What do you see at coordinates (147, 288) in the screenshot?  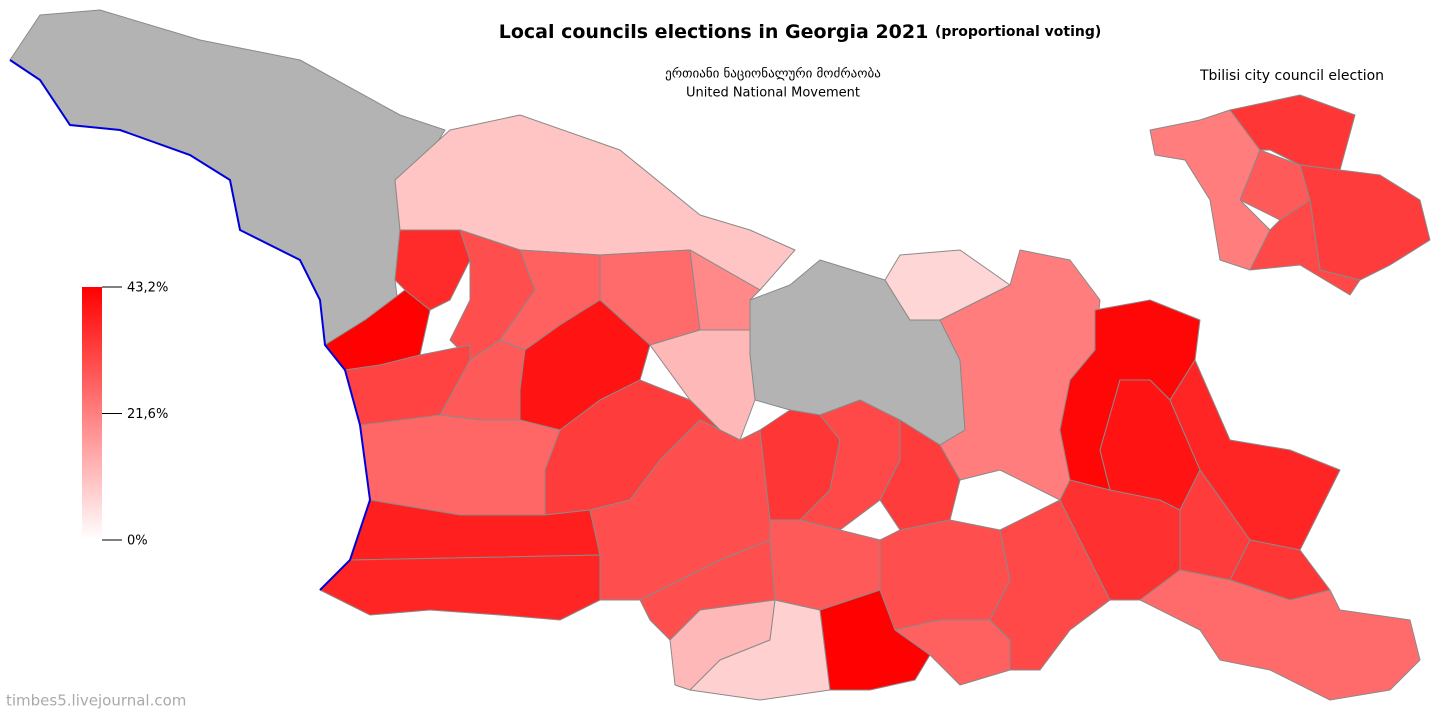 I see `legend-tick-label: 43,2%` at bounding box center [147, 288].